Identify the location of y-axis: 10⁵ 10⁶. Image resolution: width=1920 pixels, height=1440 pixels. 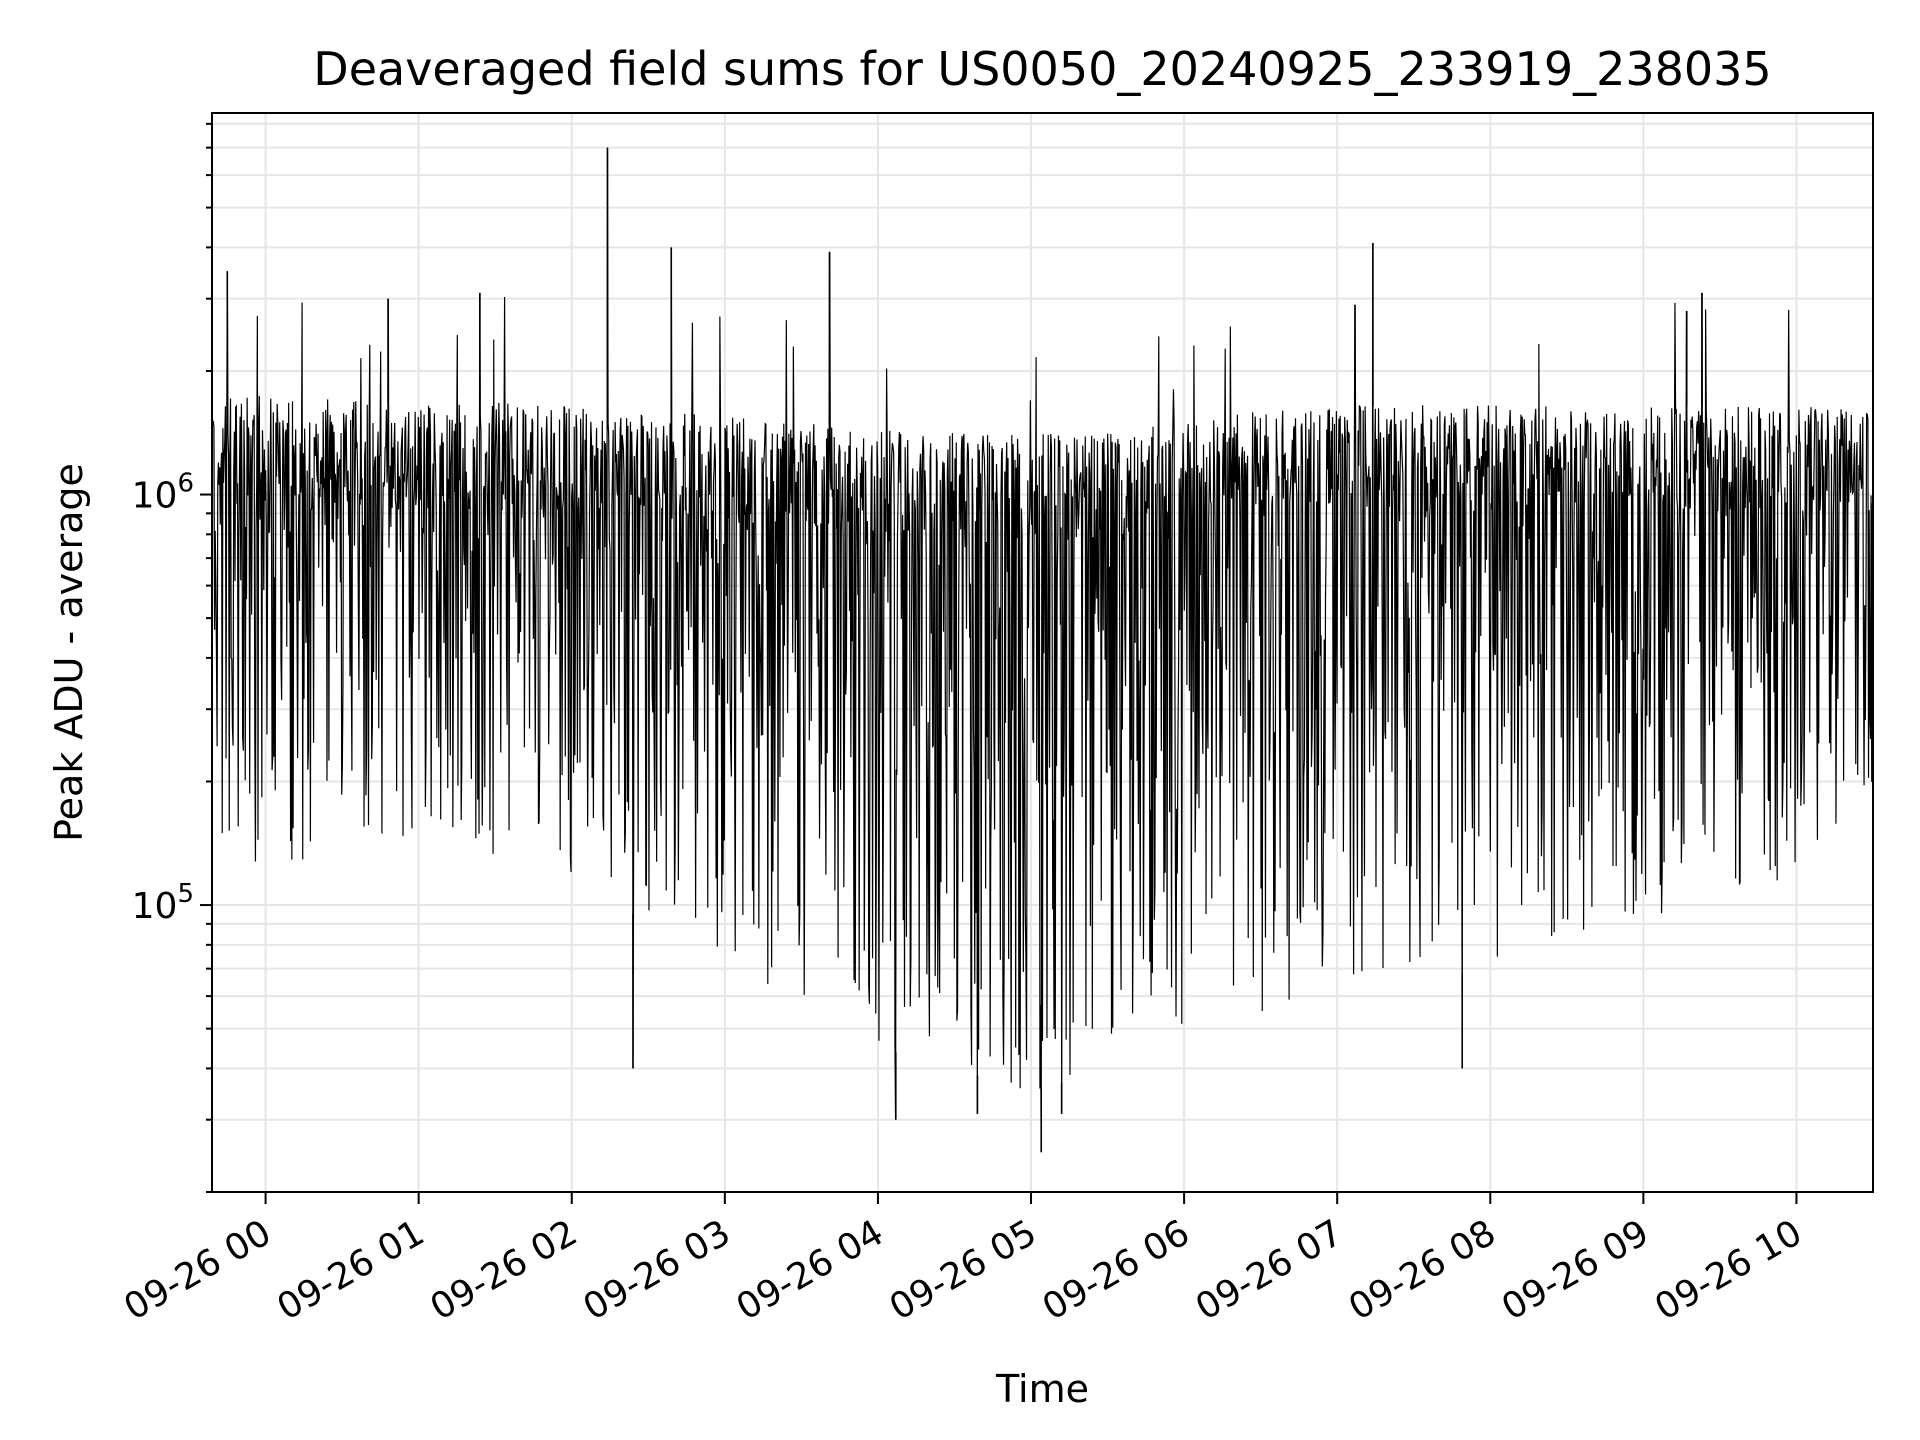
(172, 657).